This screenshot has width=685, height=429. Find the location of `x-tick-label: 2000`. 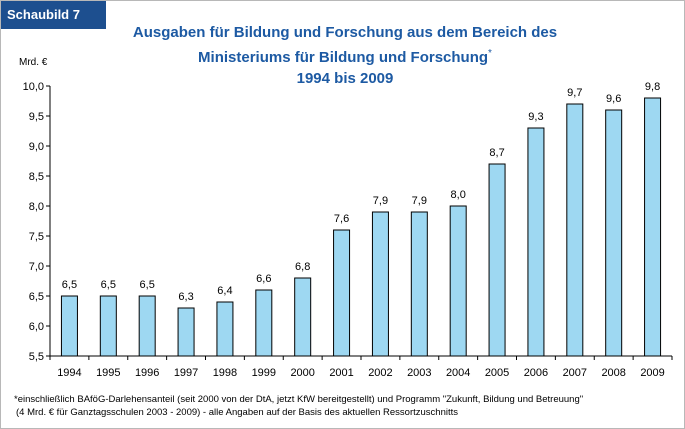

x-tick-label: 2000 is located at coordinates (302, 373).